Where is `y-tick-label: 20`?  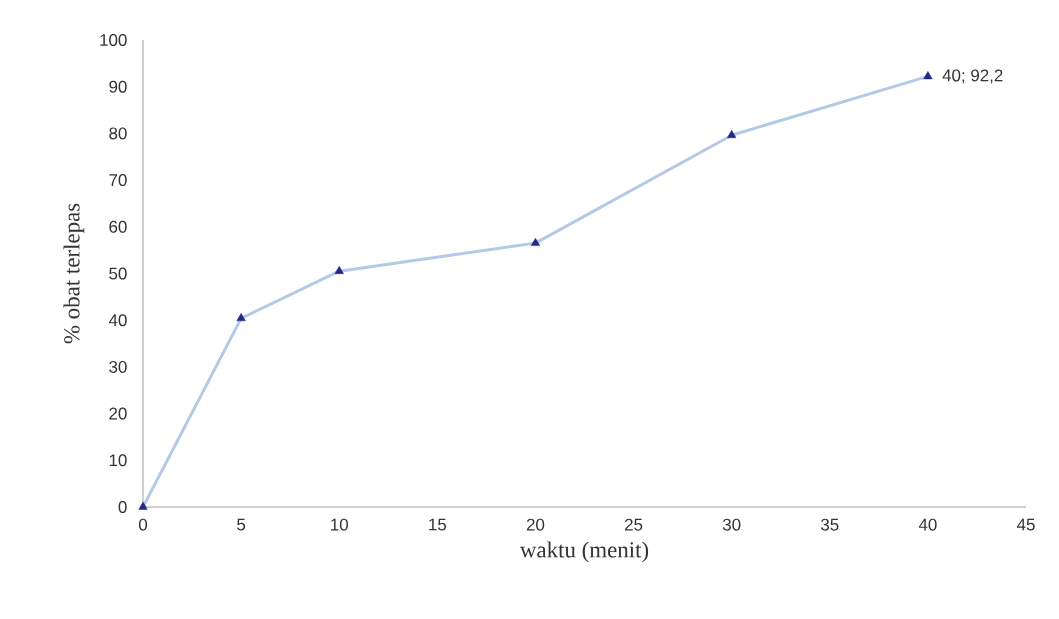
y-tick-label: 20 is located at coordinates (118, 413).